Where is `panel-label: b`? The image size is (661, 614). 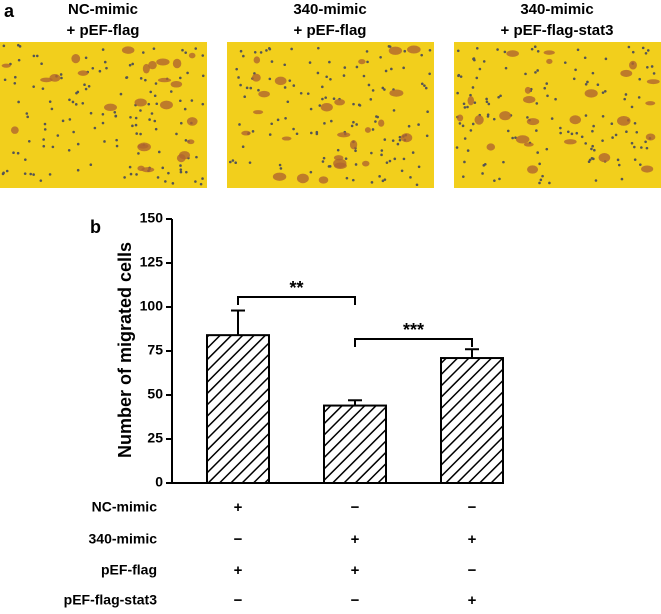
panel-label: b is located at coordinates (95, 227).